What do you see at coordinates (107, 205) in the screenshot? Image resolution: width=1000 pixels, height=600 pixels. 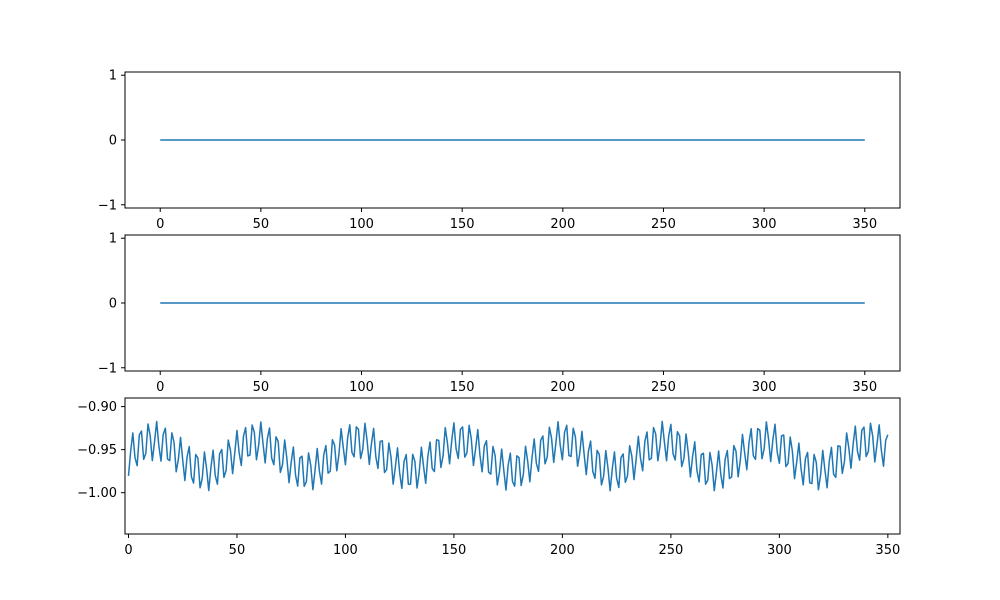 I see `top-y-tick-label: −1` at bounding box center [107, 205].